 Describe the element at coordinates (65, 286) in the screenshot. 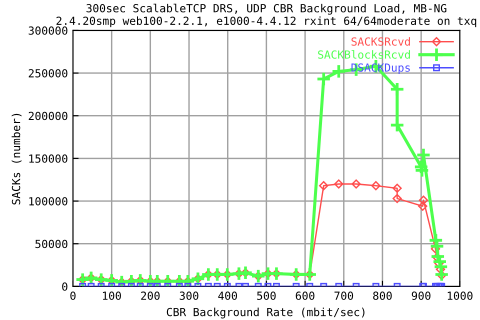

I see `y-tick-label: 0` at that location.